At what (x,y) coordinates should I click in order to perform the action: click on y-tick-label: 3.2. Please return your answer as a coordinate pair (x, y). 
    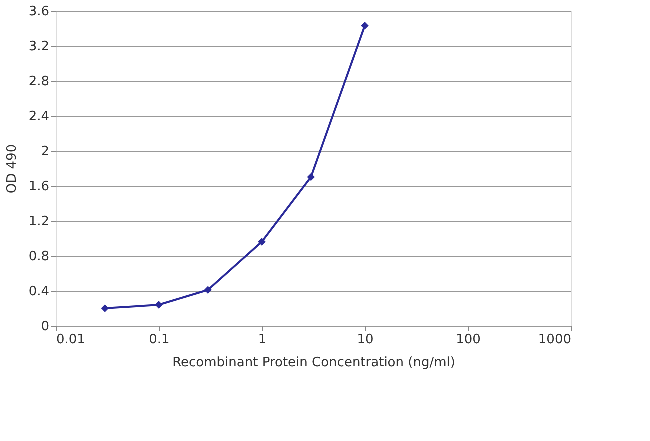
    Looking at the image, I should click on (39, 47).